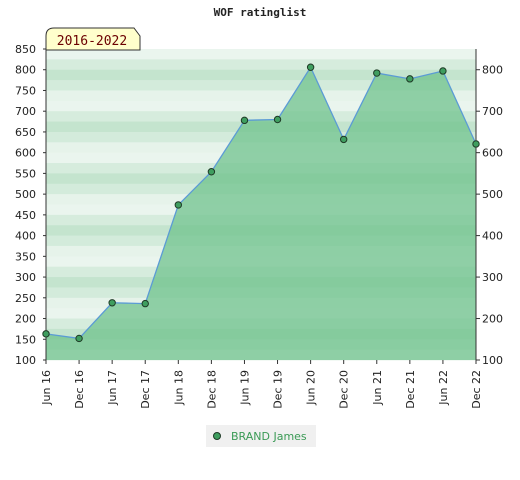 The height and width of the screenshot is (480, 520). Describe the element at coordinates (492, 319) in the screenshot. I see `right-tick-label: 200` at that location.